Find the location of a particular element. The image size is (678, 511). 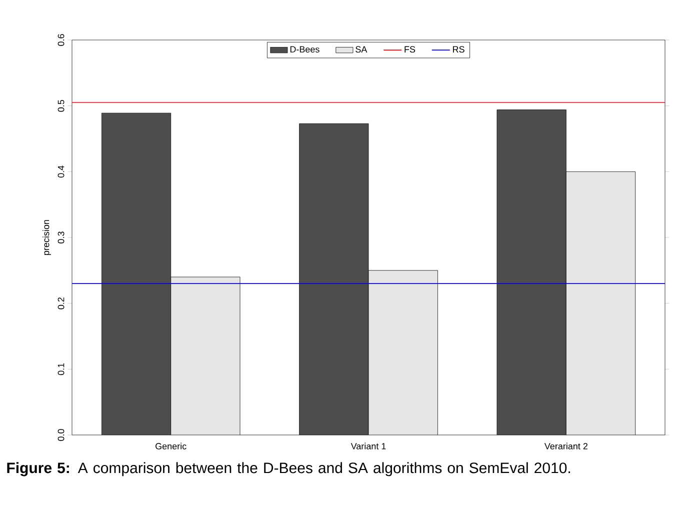

y-tick-label: 0.2 is located at coordinates (61, 304).